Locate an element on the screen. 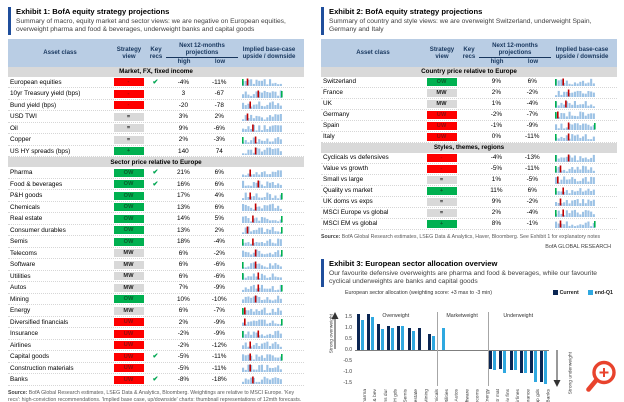 The width and height of the screenshot is (624, 402). proj-low-cell: -6% is located at coordinates (219, 128).